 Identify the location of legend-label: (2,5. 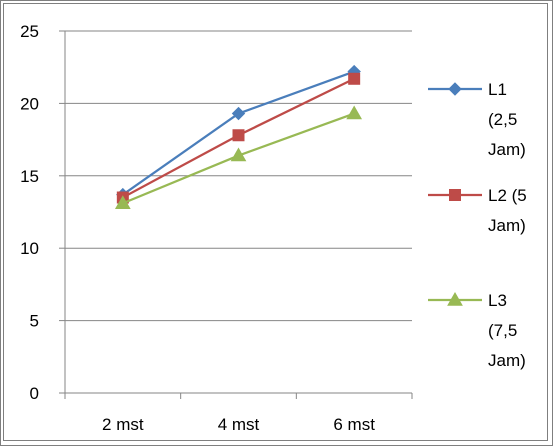
(502, 119).